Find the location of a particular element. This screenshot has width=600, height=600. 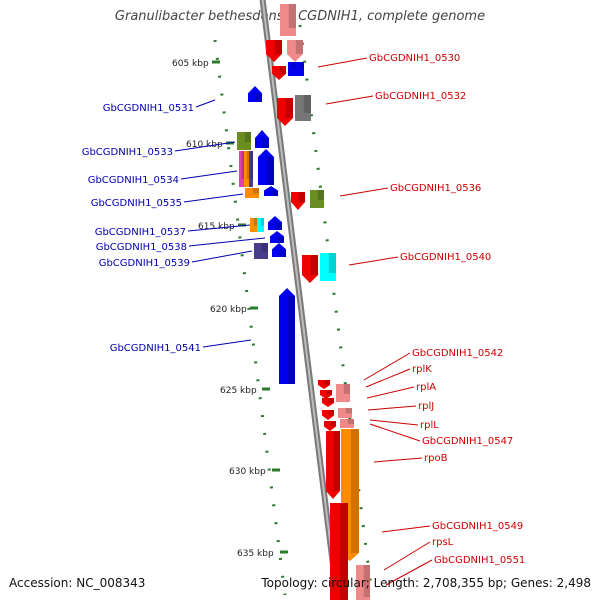

gene-0530-e-shape is located at coordinates (300, 69).